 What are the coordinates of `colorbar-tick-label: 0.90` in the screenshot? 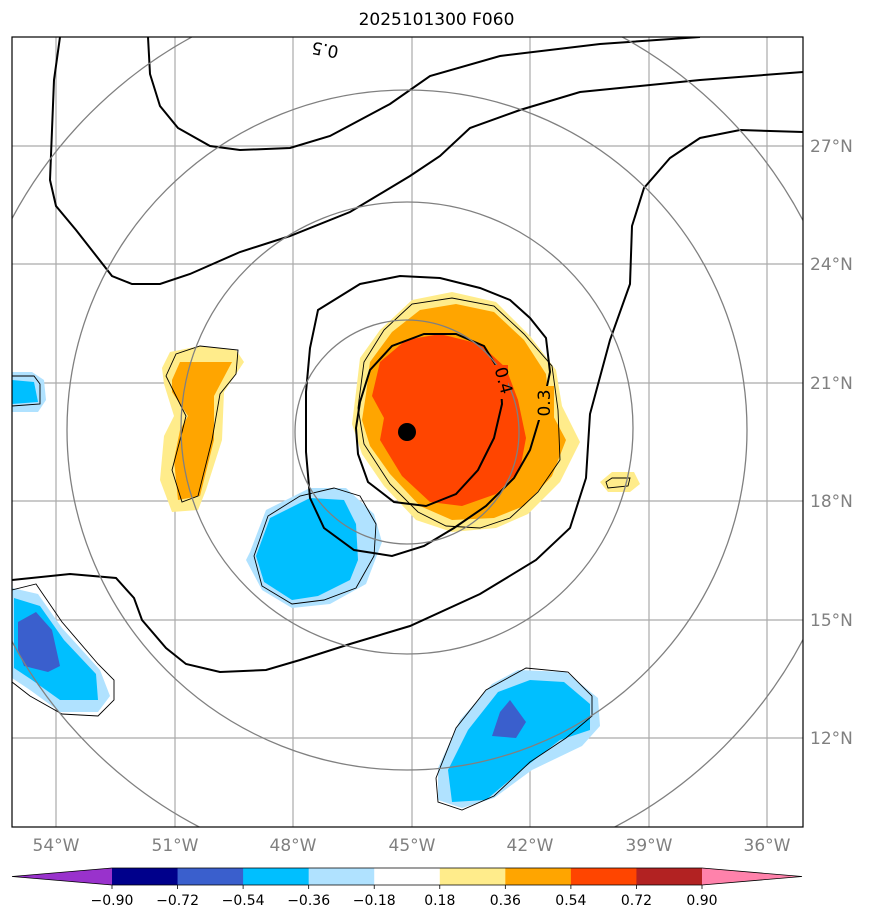 It's located at (701, 901).